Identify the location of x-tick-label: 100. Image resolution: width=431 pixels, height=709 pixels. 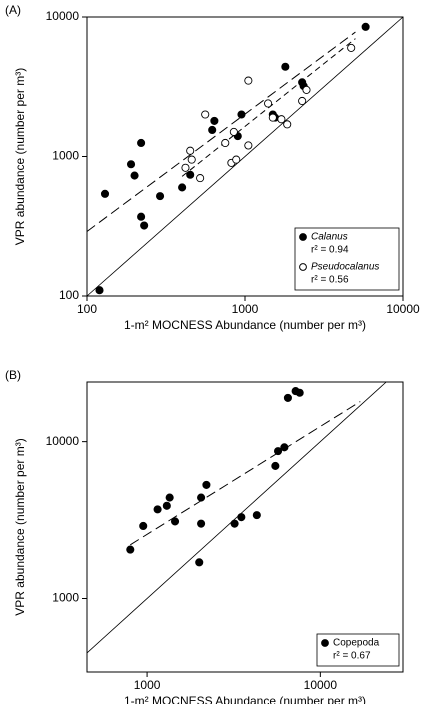
(87, 309).